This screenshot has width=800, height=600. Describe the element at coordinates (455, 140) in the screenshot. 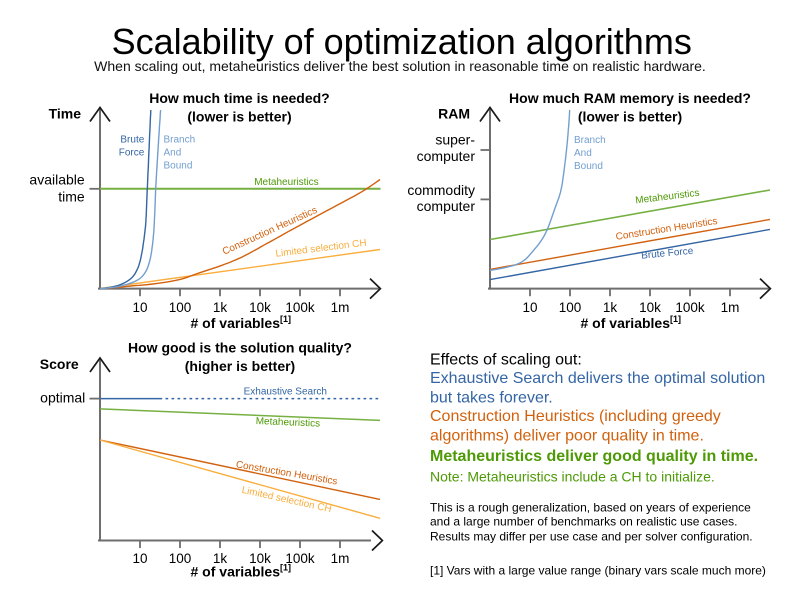

I see `svg-text: super-` at that location.